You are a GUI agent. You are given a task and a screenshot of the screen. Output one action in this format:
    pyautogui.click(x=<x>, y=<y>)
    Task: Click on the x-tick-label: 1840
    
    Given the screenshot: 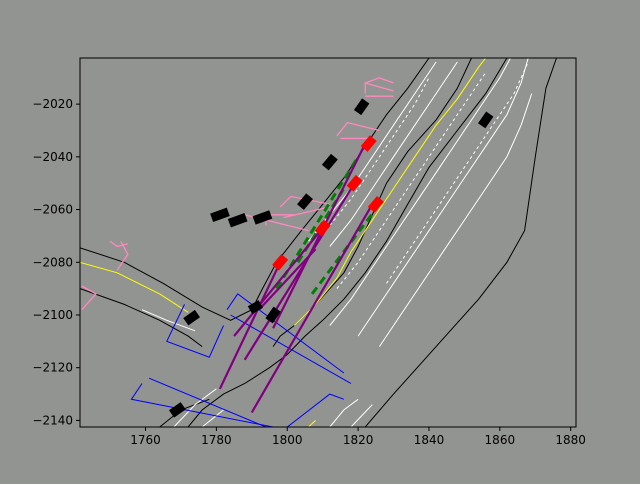 What is the action you would take?
    pyautogui.click(x=429, y=440)
    